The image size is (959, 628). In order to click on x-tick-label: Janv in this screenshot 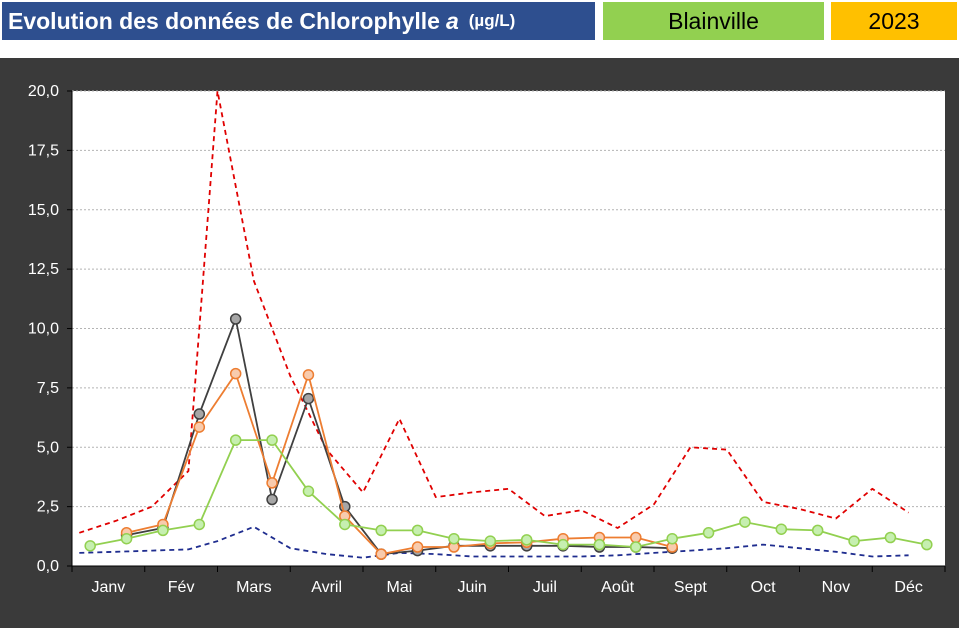, I will do `click(108, 587)`.